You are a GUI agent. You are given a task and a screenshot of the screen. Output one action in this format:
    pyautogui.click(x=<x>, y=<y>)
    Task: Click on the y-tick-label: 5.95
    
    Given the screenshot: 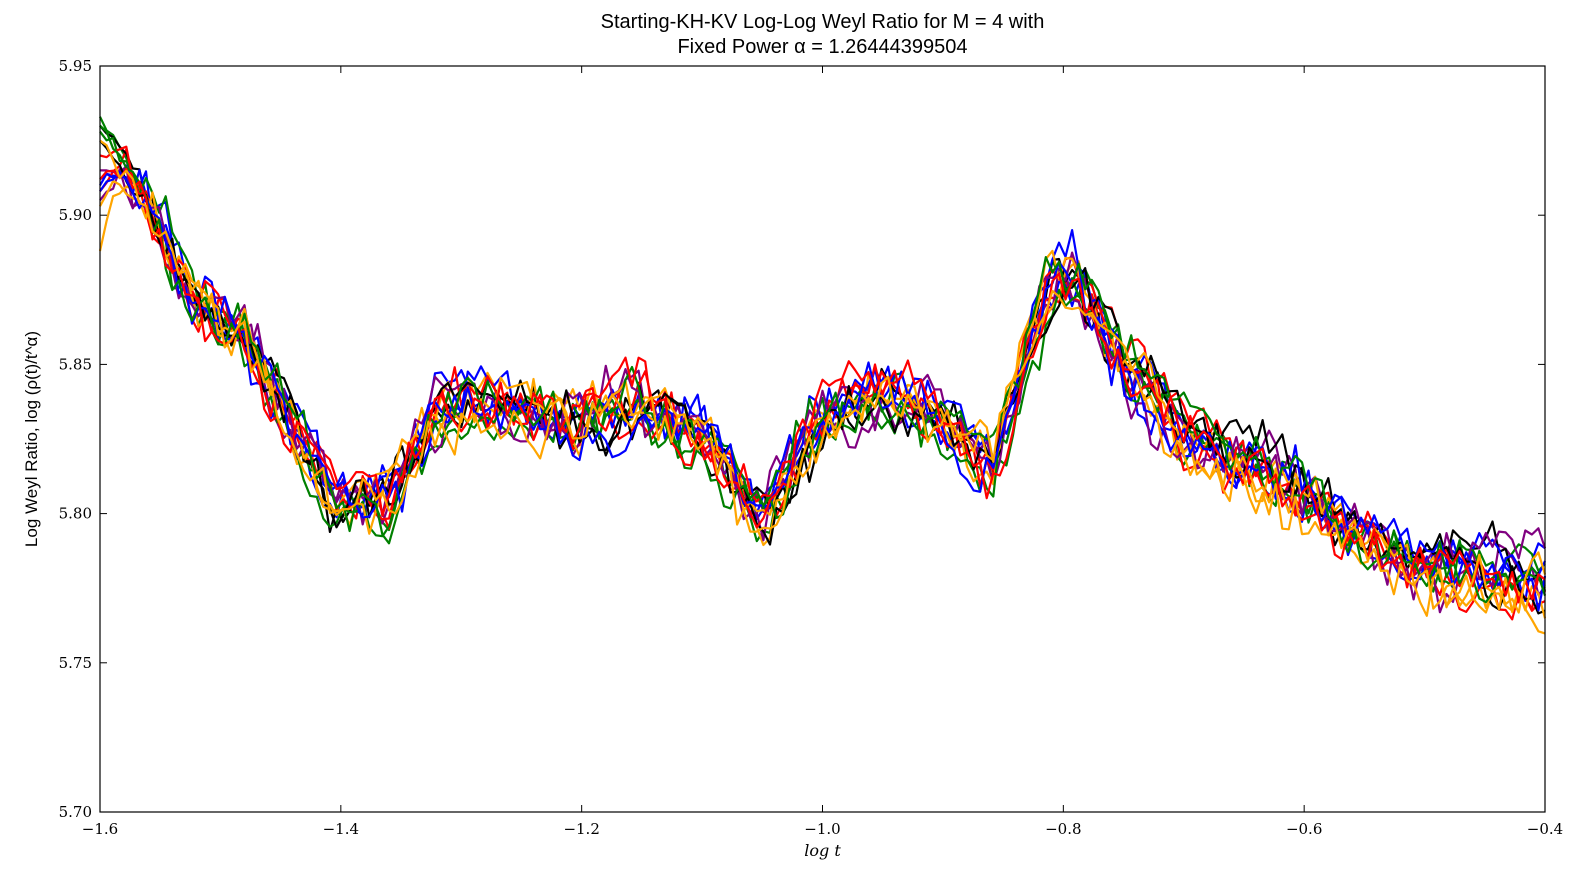 What is the action you would take?
    pyautogui.click(x=75, y=66)
    